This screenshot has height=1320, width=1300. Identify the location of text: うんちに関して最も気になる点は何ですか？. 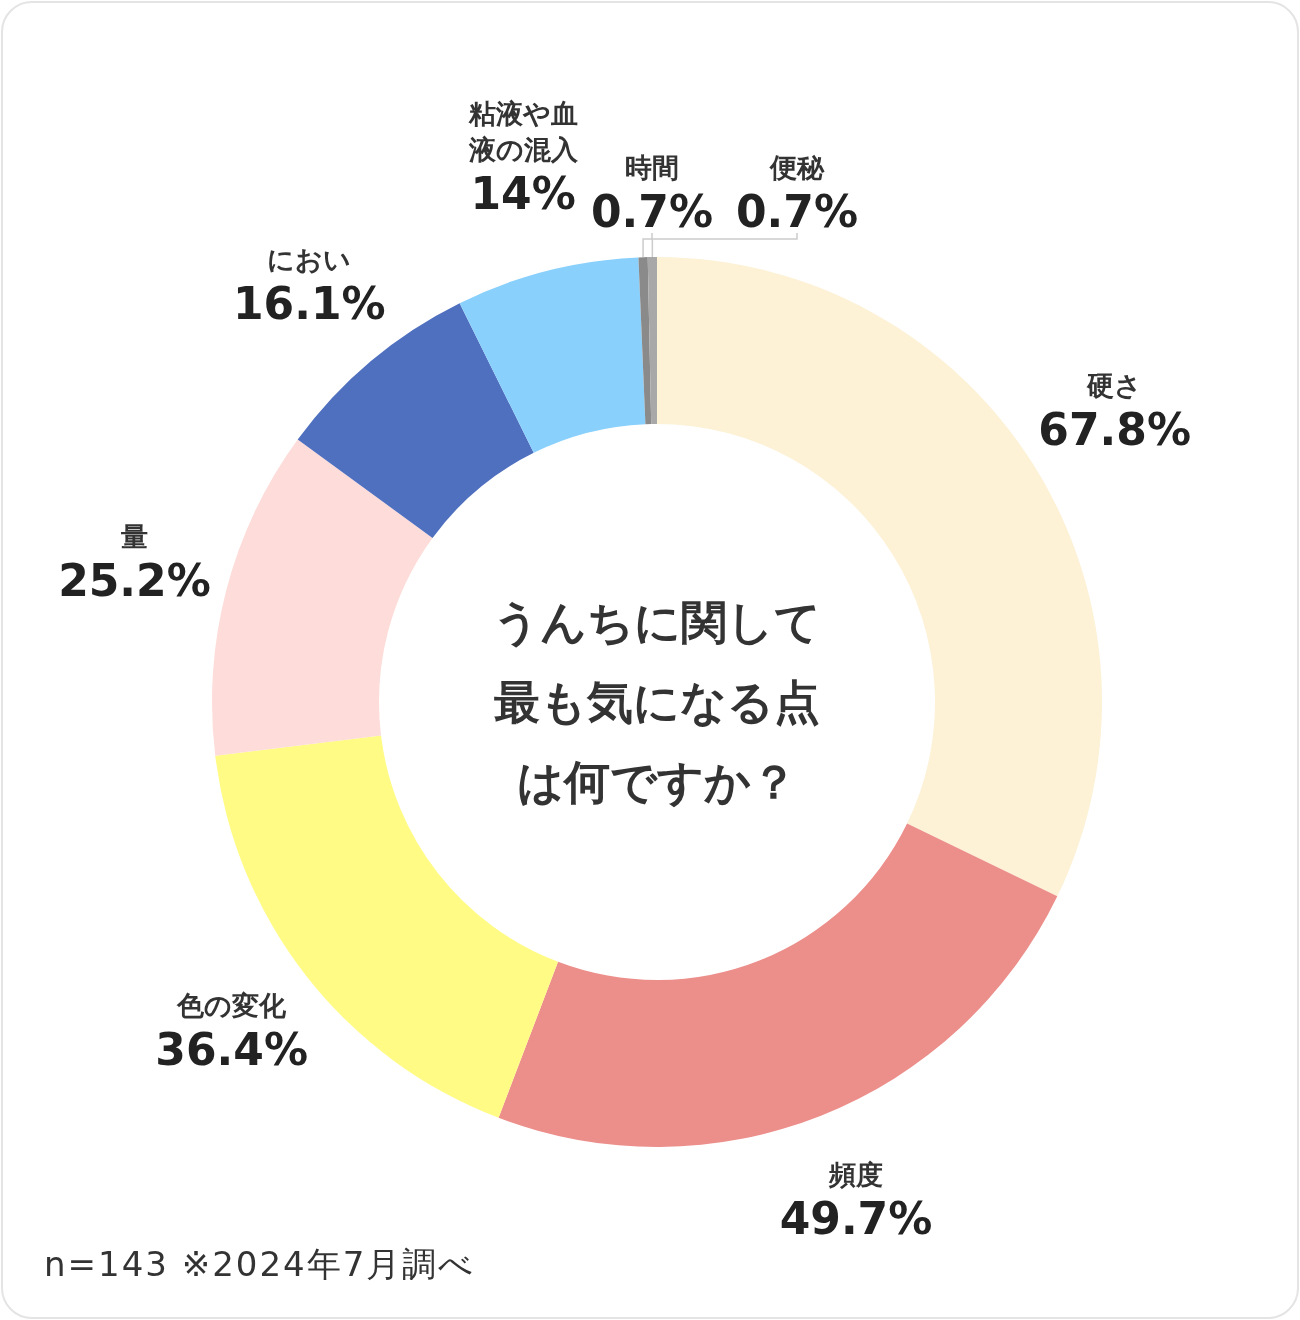
(657, 702).